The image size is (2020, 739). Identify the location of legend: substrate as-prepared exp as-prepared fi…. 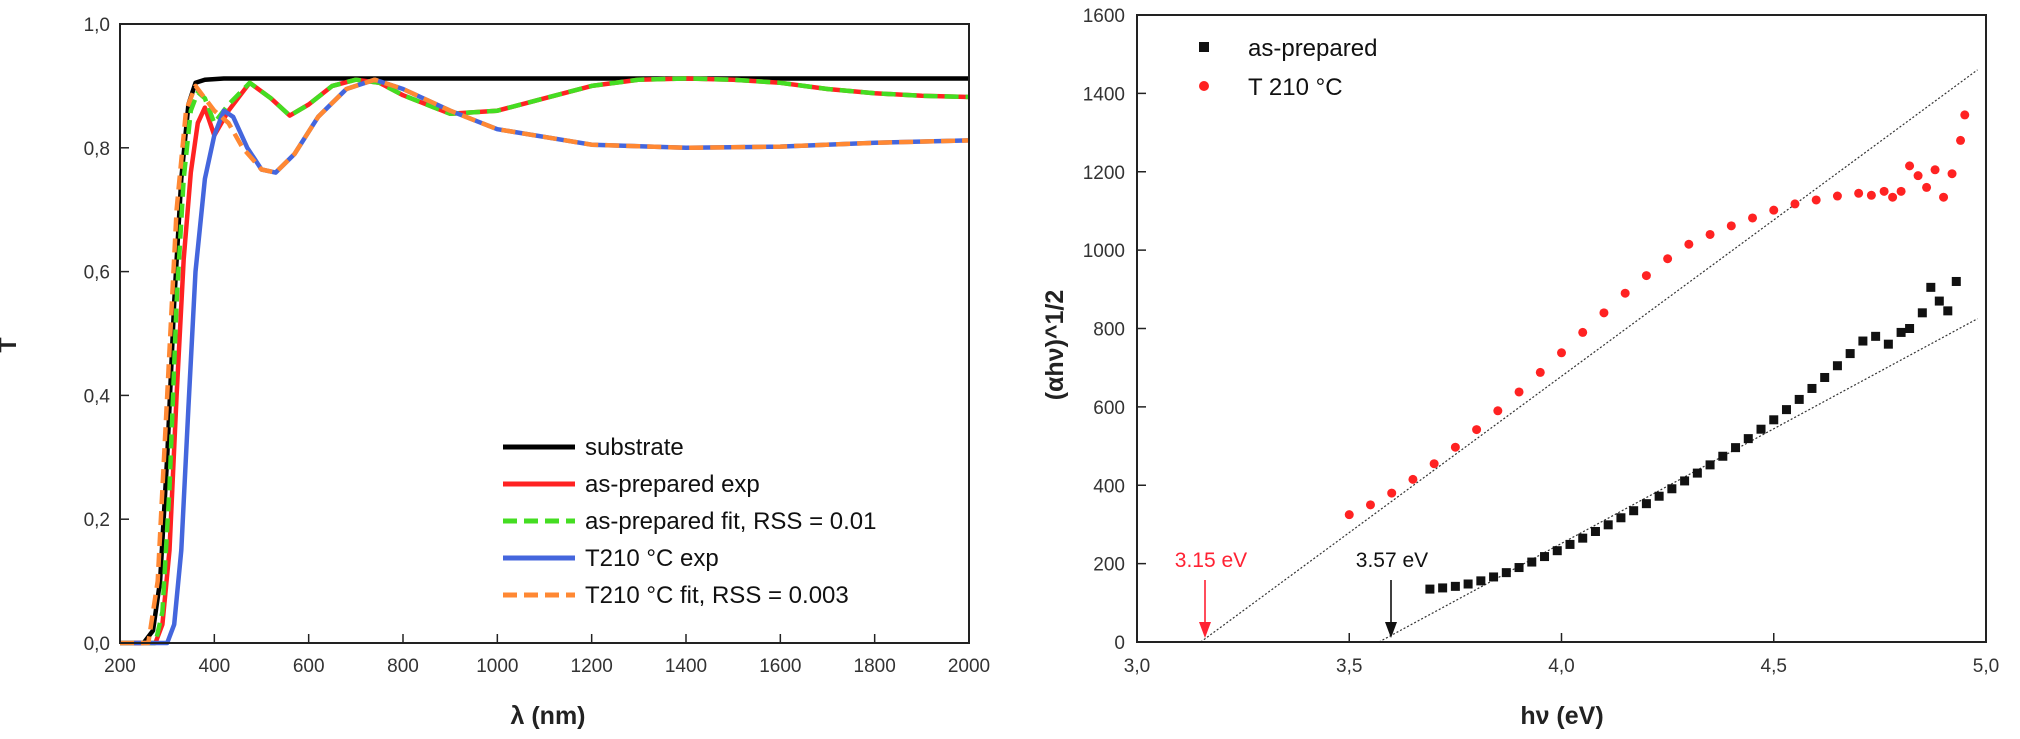
(690, 521).